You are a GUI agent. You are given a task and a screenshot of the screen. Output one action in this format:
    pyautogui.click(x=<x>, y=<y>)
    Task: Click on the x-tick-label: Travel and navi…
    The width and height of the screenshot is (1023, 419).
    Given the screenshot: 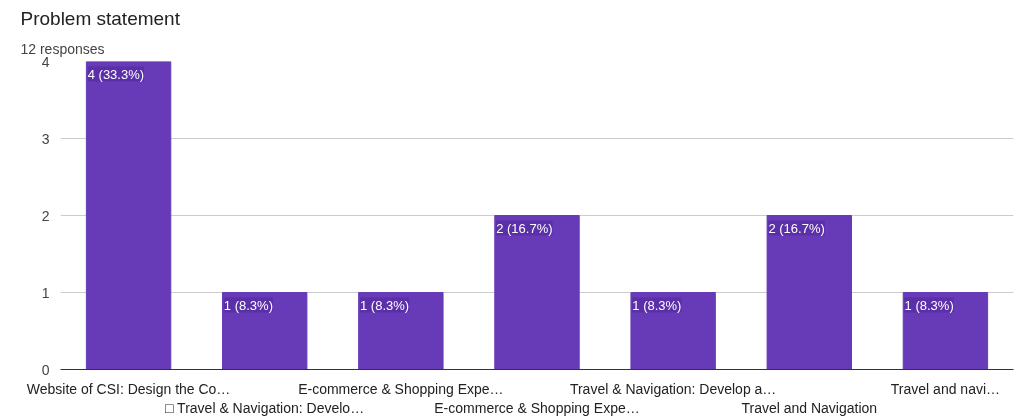 What is the action you would take?
    pyautogui.click(x=945, y=388)
    